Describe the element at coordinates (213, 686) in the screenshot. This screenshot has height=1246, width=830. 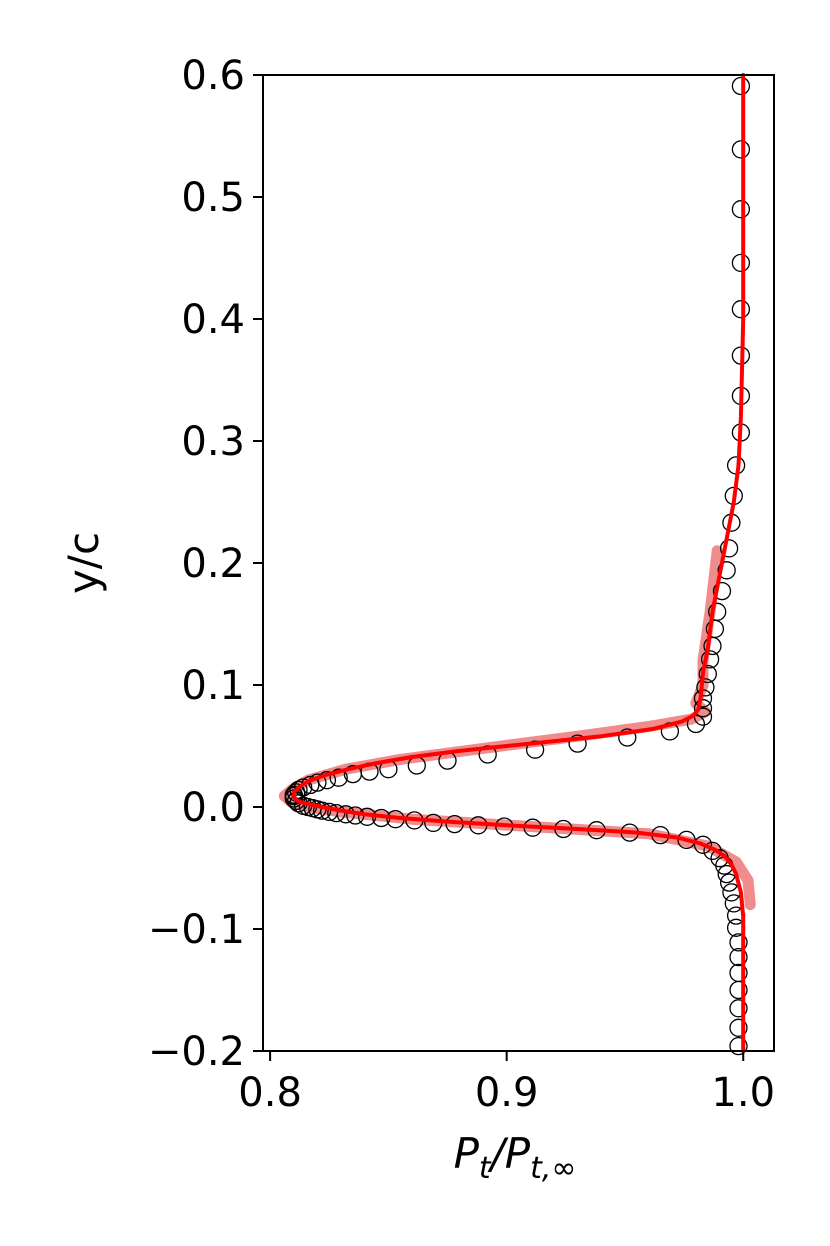
I see `y-tick-label: 0.1` at that location.